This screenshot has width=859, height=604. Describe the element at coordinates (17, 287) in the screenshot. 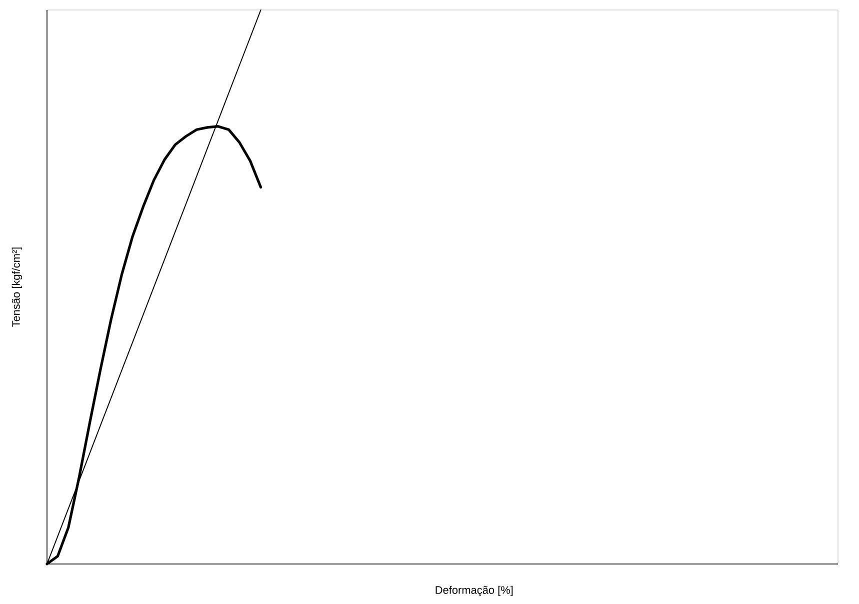

I see `y-axis-title: Tensão [kgf/cm²]` at that location.